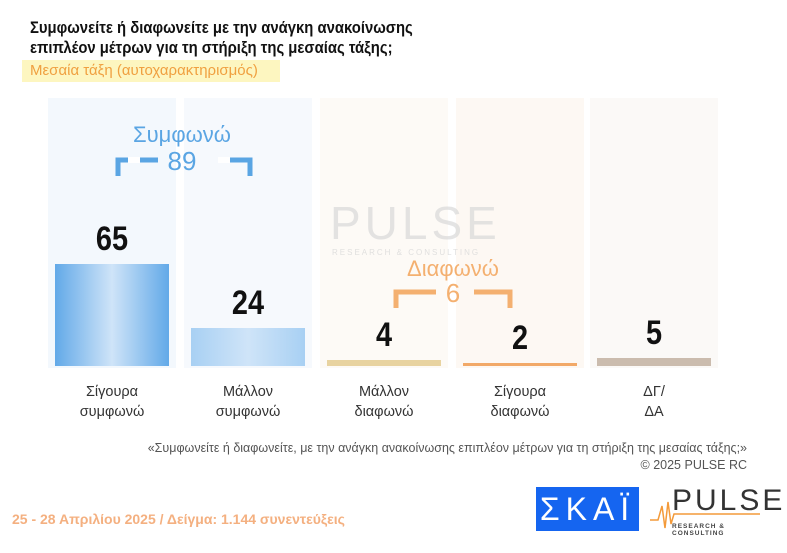 This screenshot has height=553, width=787. Describe the element at coordinates (406, 252) in the screenshot. I see `watermark-subtext: RESEARCH & CONSULTING` at that location.